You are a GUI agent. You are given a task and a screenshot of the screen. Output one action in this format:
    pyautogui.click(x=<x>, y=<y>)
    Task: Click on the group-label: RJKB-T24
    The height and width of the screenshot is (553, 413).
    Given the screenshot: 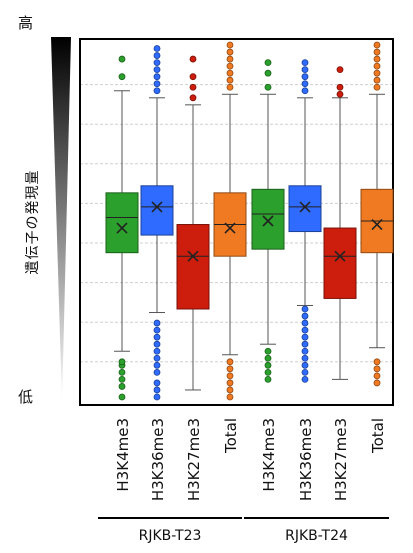 What is the action you would take?
    pyautogui.click(x=316, y=536)
    